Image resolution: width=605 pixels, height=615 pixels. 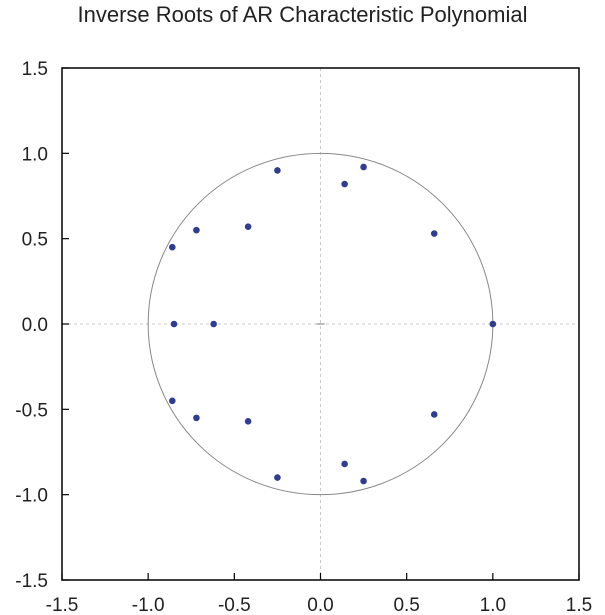 I want to click on y-tick-label: -0.5, so click(x=31, y=410).